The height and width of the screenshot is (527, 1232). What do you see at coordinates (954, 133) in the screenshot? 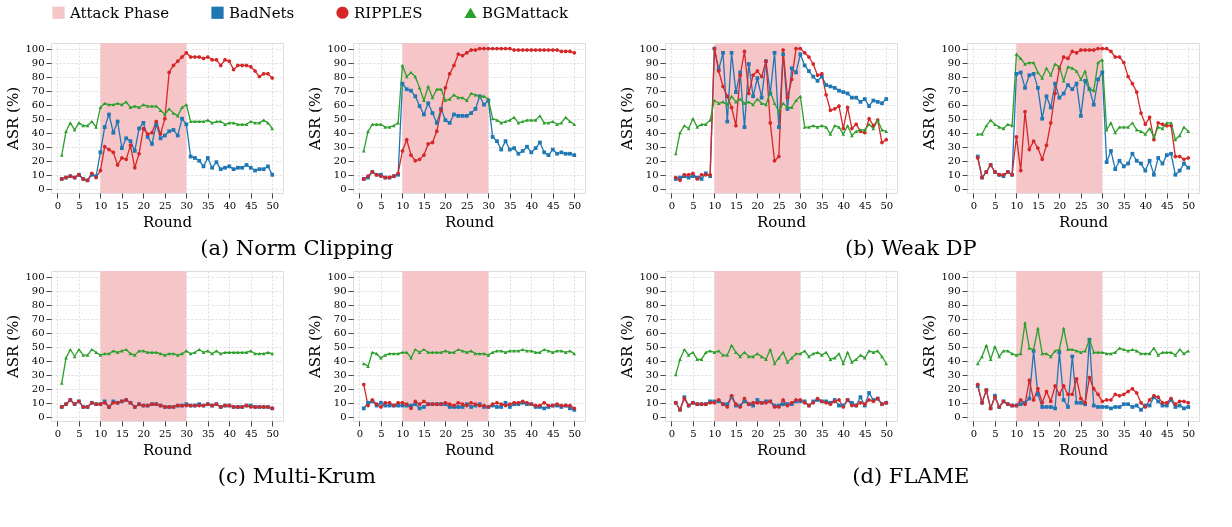
I see `y-tick-label: 40` at bounding box center [954, 133].